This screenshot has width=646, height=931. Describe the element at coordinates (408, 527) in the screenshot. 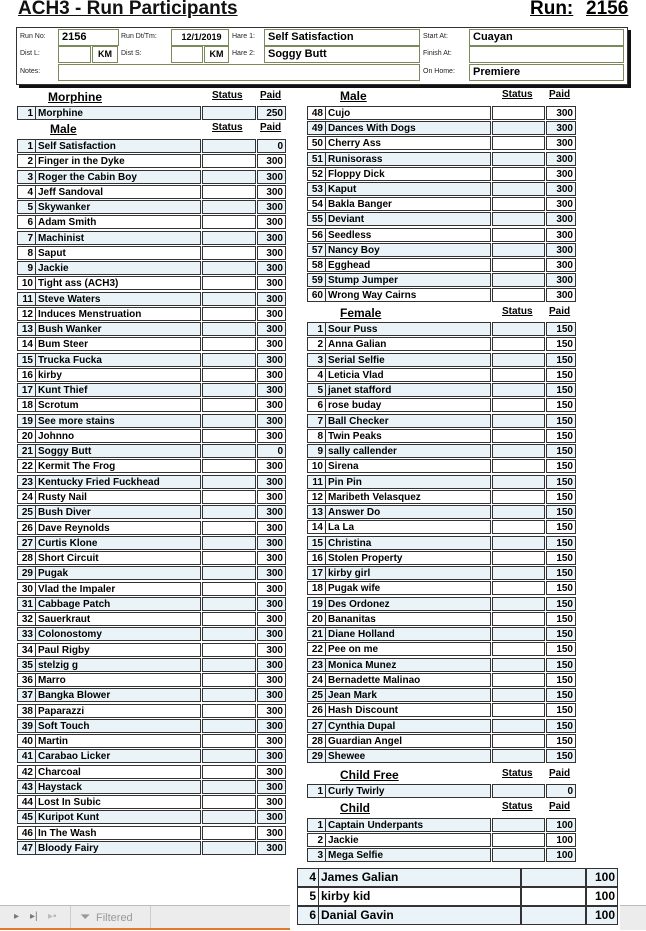

I see `participant-name: La La` at that location.